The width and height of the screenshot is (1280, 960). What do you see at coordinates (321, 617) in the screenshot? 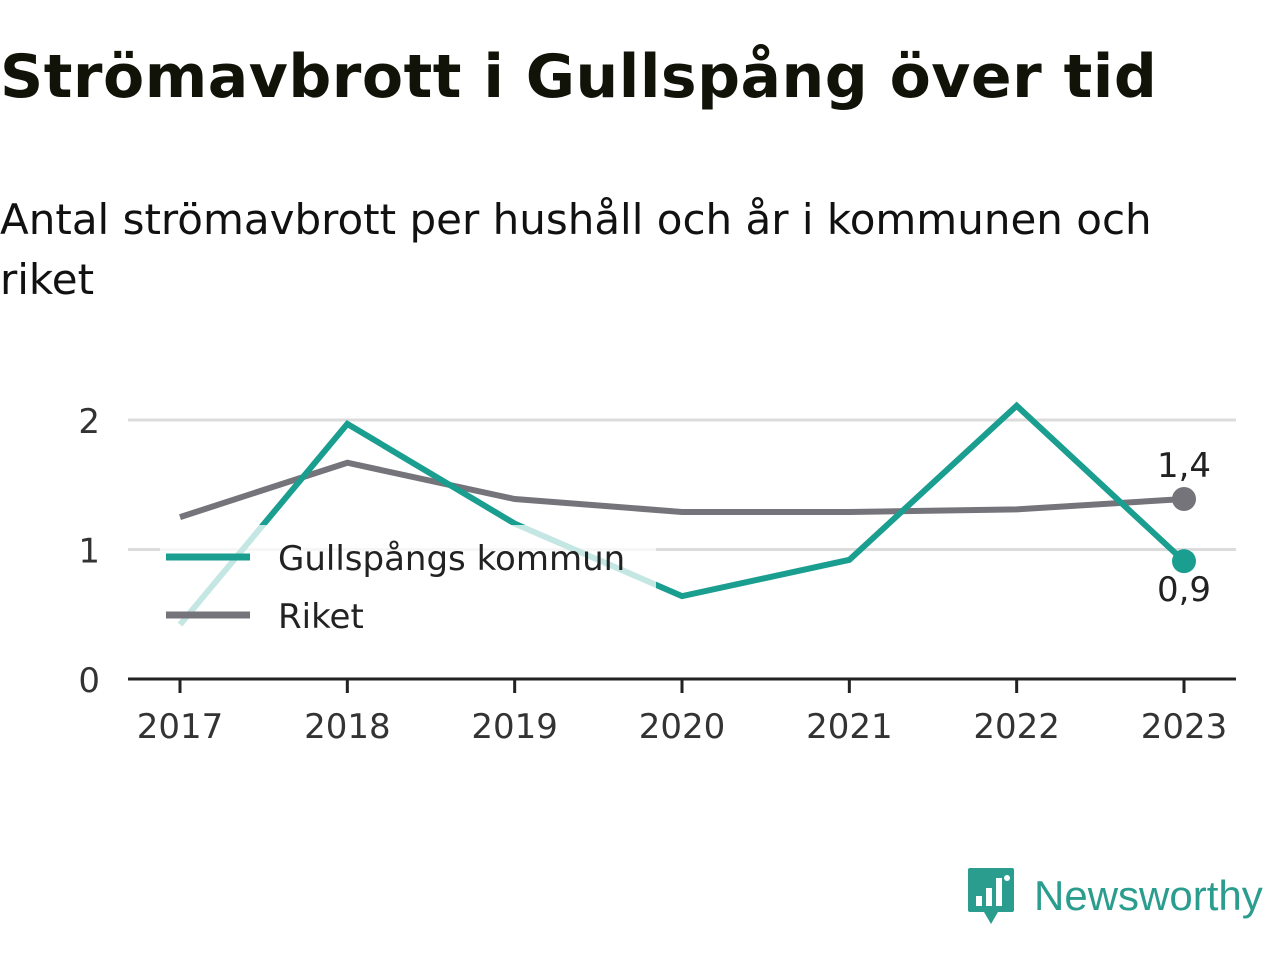
I see `legend-label: Riket` at bounding box center [321, 617].